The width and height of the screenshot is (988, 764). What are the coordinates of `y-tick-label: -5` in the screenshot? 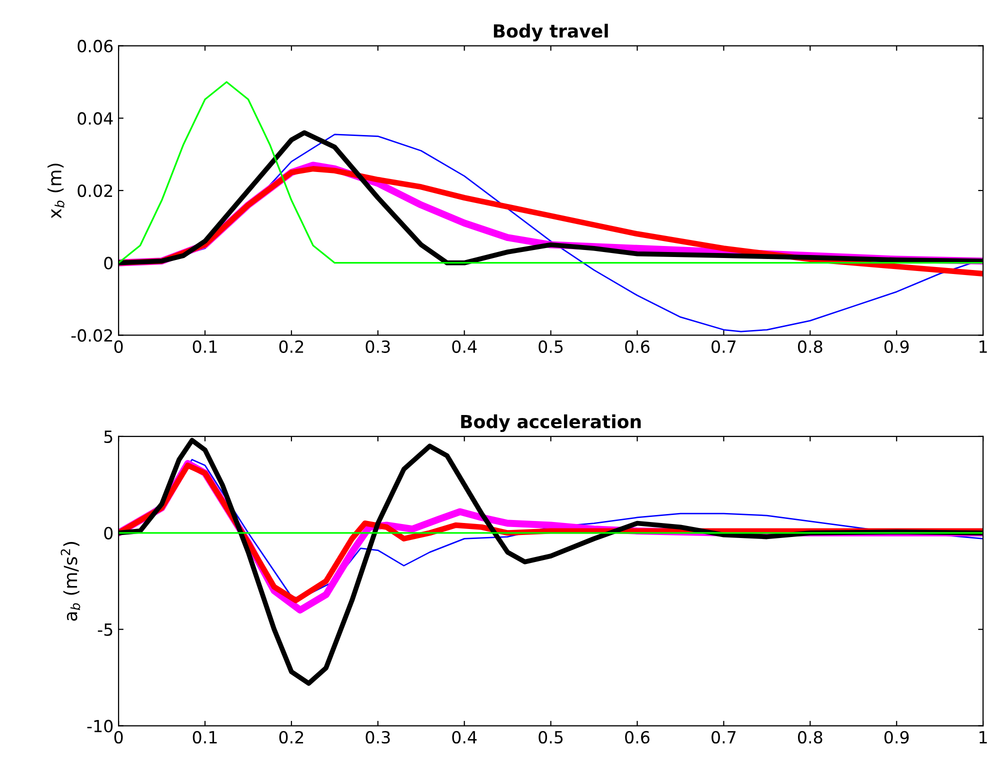 It's located at (105, 630).